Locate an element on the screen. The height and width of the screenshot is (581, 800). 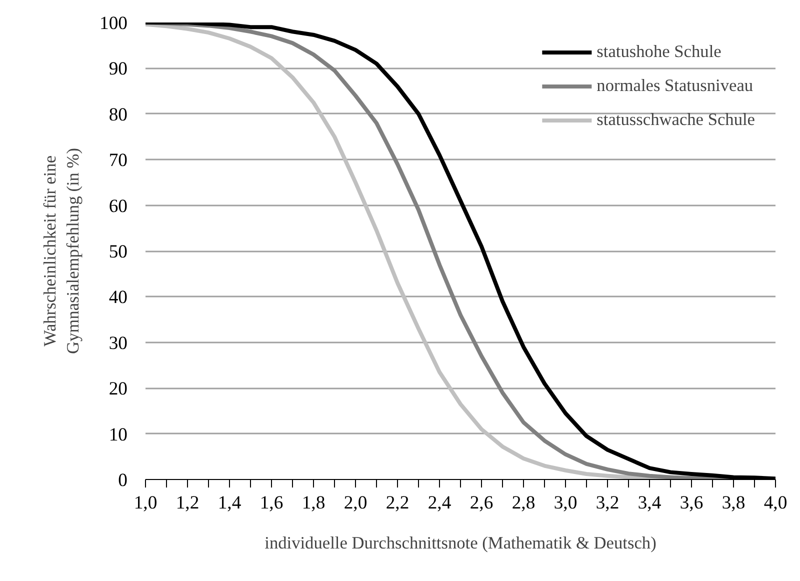
y-axis-title: Wahrscheinlichkeit für eine Gymnasialempfehlung (in %) is located at coordinates (61, 251).